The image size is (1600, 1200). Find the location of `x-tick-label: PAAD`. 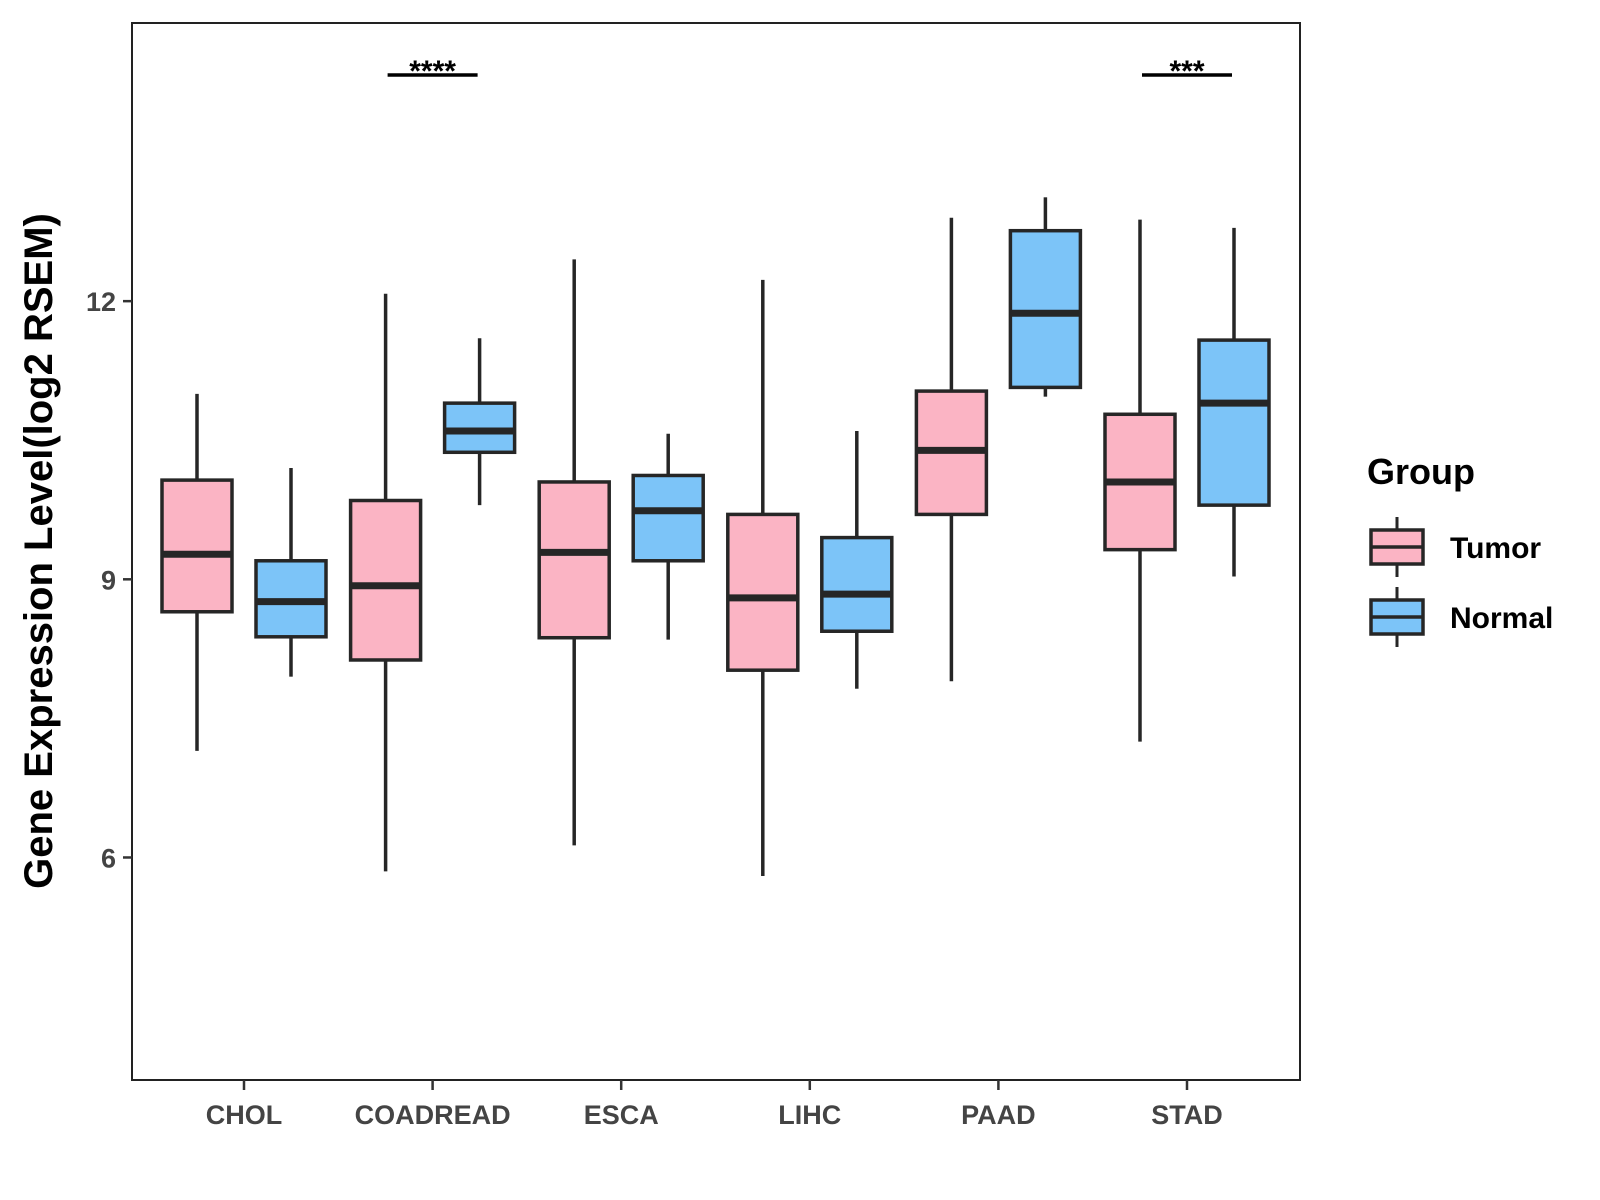

x-tick-label: PAAD is located at coordinates (998, 1115).